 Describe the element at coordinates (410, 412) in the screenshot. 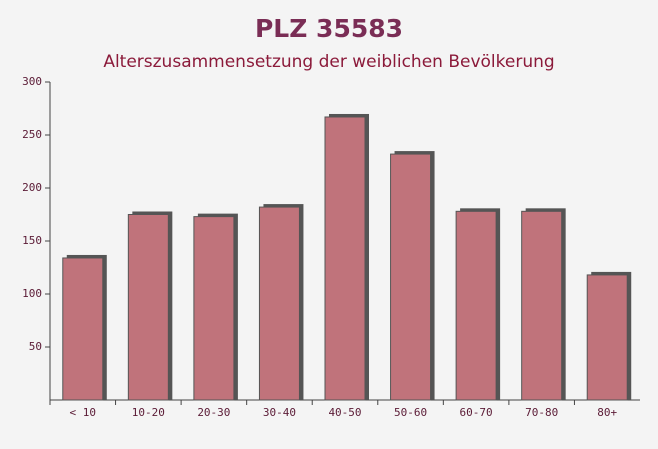

I see `x-tick-label: 50-60` at that location.